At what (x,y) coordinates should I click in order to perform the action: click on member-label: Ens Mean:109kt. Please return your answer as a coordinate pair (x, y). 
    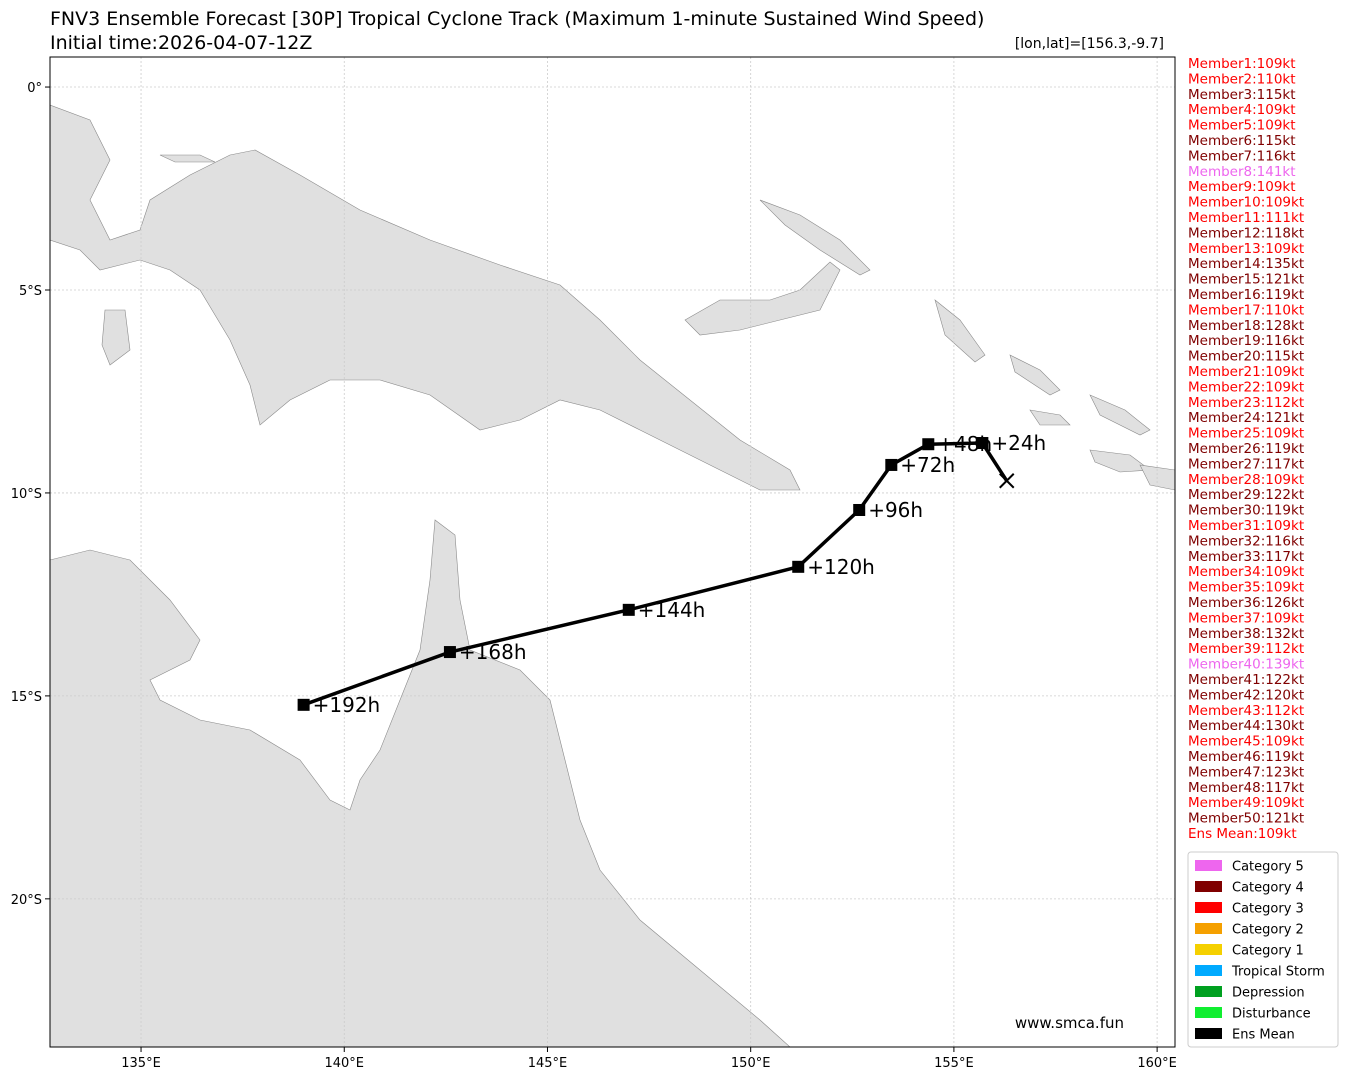
    Looking at the image, I should click on (1242, 834).